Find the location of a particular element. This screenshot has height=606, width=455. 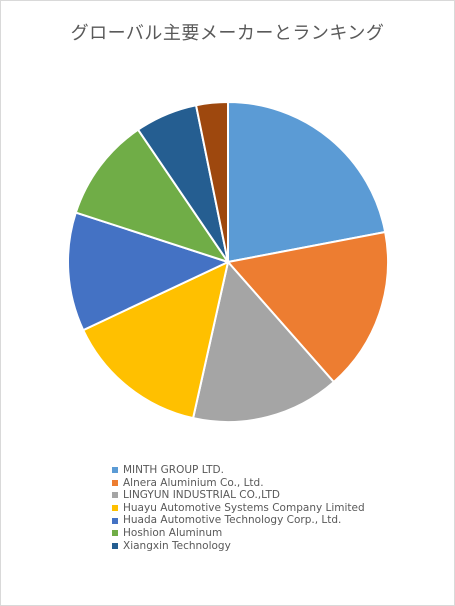

legend-item: Alnera Aluminium Co., Ltd. is located at coordinates (238, 483).